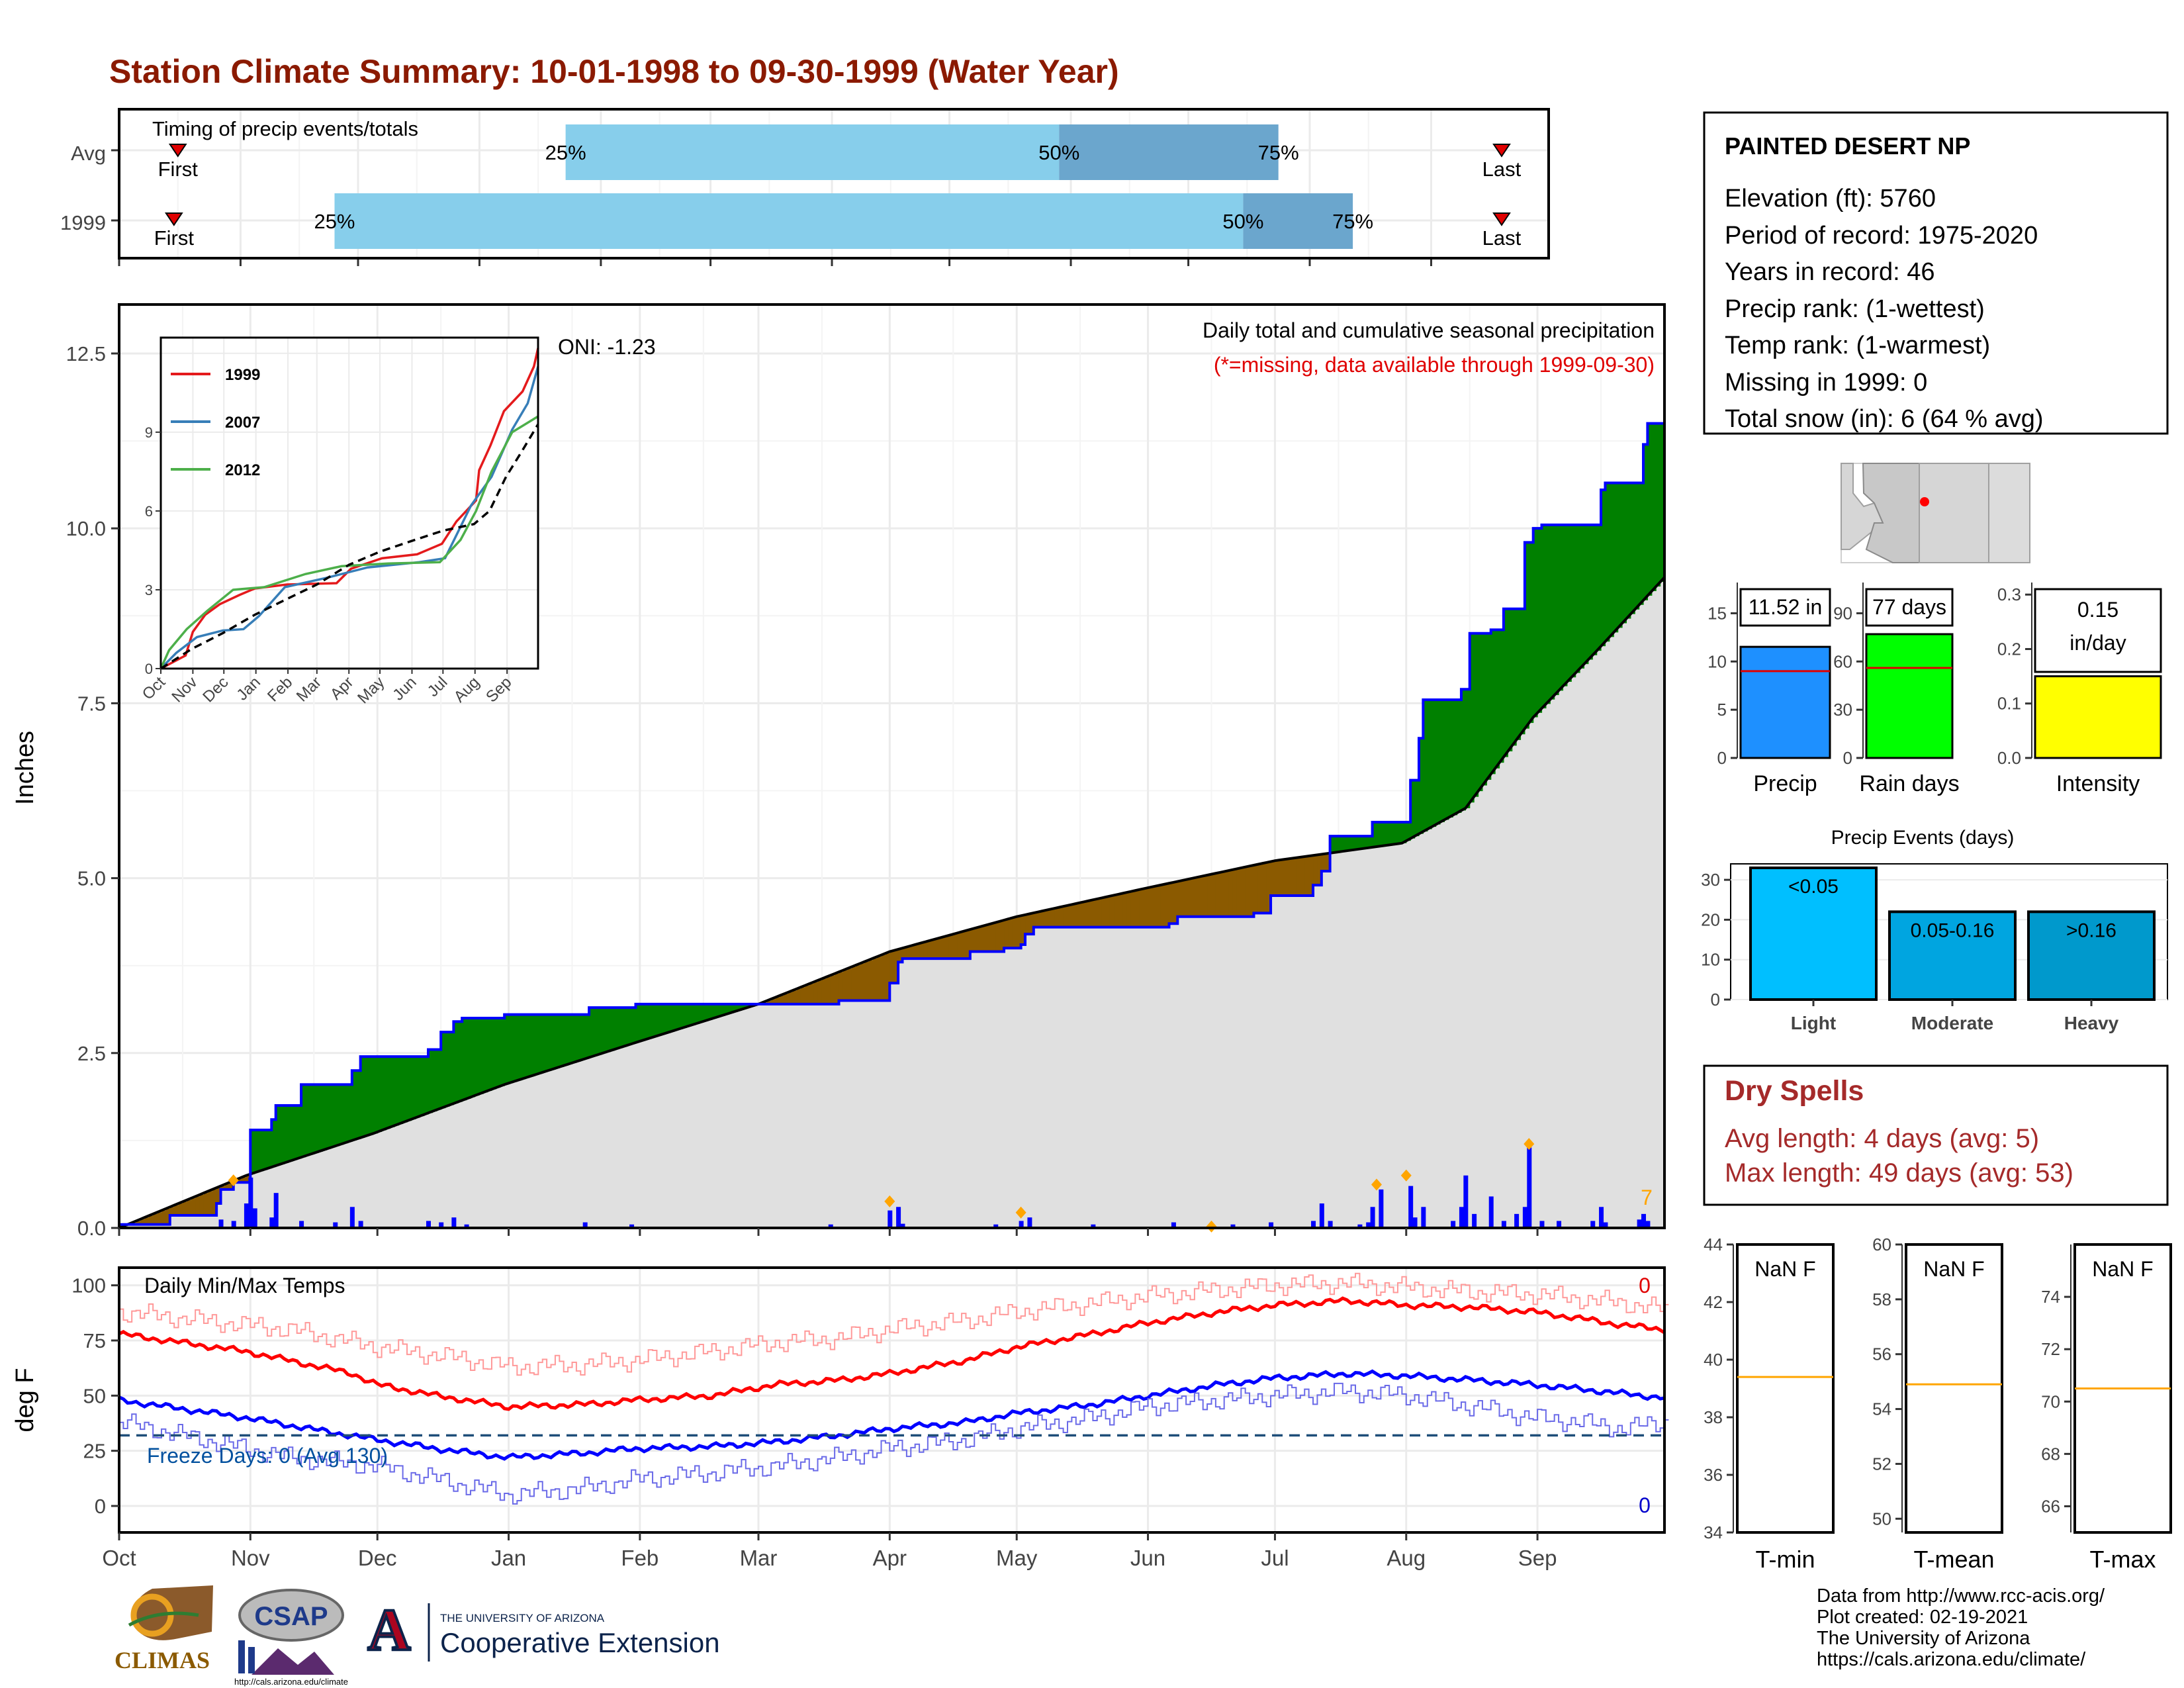  Describe the element at coordinates (1717, 613) in the screenshot. I see `summary-y-tick-label: 15` at that location.